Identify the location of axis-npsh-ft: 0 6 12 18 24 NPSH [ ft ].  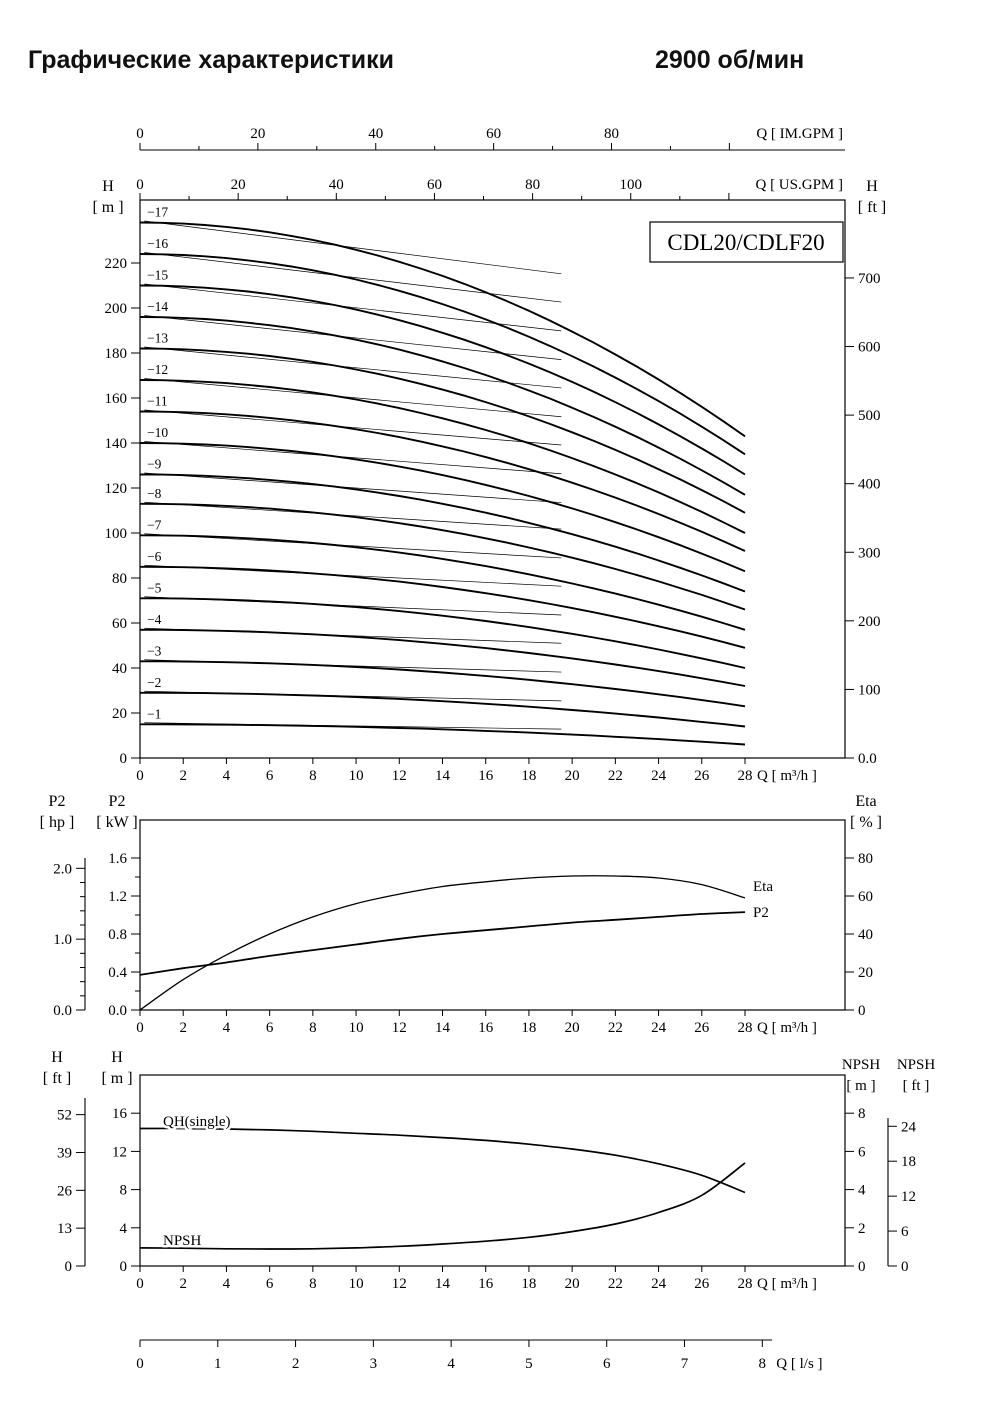
(911, 1166).